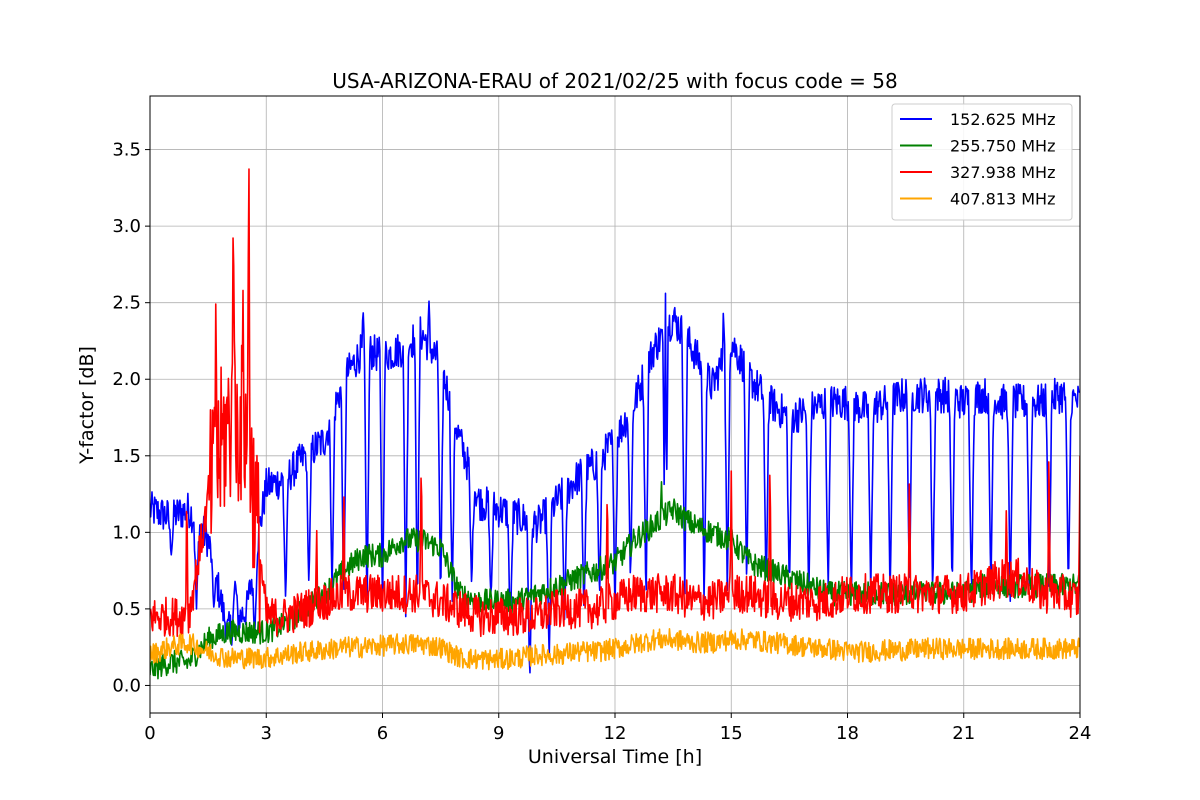 The image size is (1200, 800). What do you see at coordinates (131, 418) in the screenshot?
I see `y-axis: 0.0 0.5 1.0 1.5 2.0 2.5 3.0 3.5` at bounding box center [131, 418].